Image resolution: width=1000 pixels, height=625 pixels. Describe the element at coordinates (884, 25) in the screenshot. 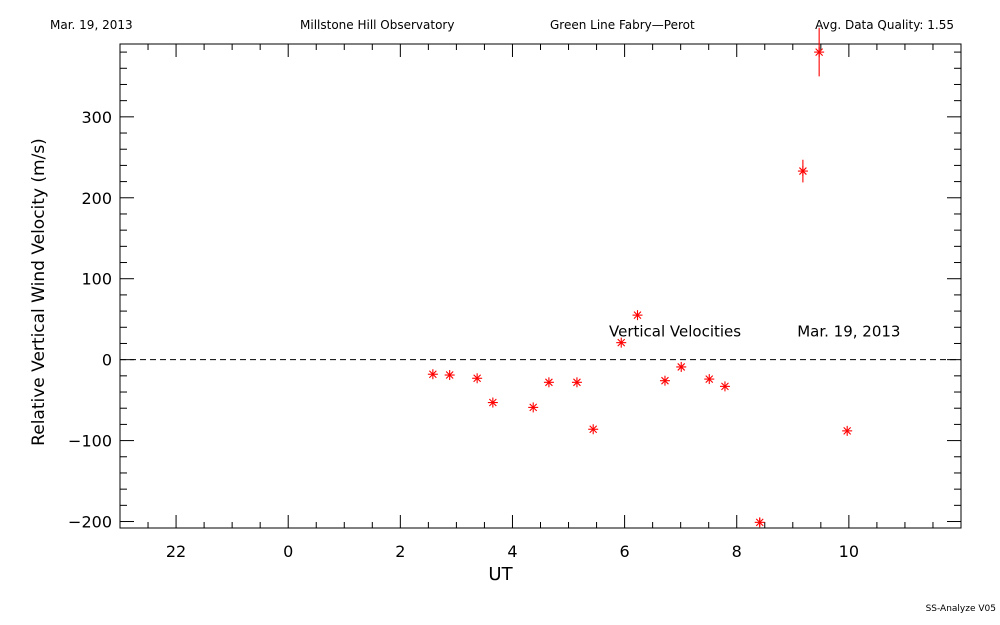

I see `header-quality: Avg. Data Quality: 1.55` at that location.